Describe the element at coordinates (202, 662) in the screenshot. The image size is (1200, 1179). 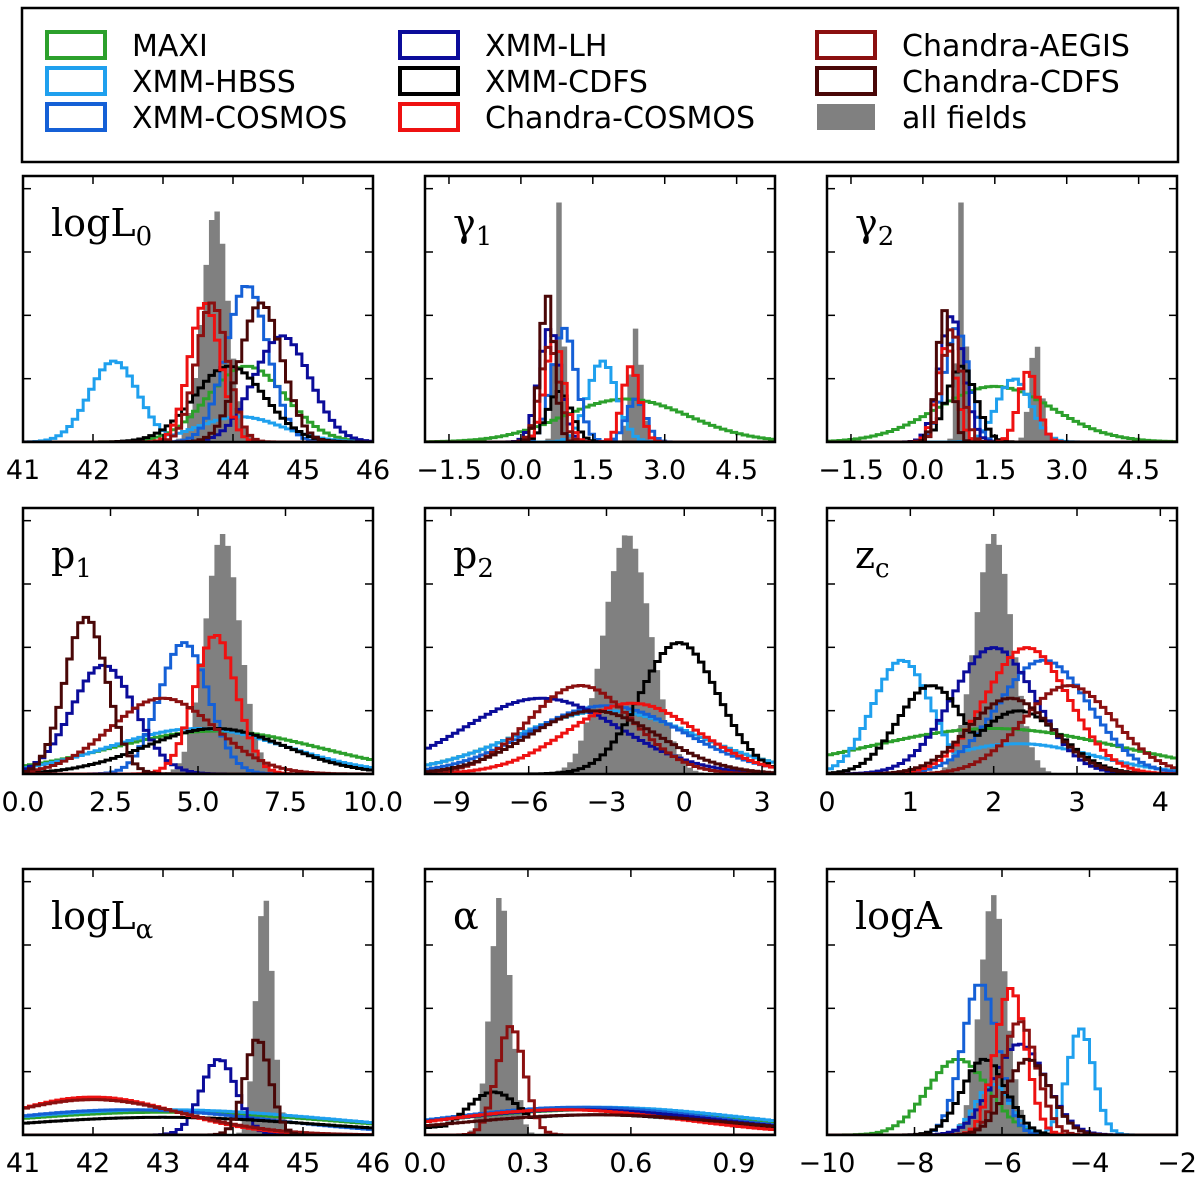
I see `panel-p1: 0.0 2.5 5.0 7.5 10.0 p1` at that location.